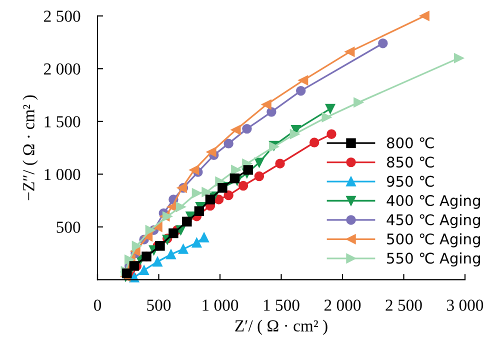  What do you see at coordinates (465, 305) in the screenshot?
I see `x-tick-label: 3 000` at bounding box center [465, 305].